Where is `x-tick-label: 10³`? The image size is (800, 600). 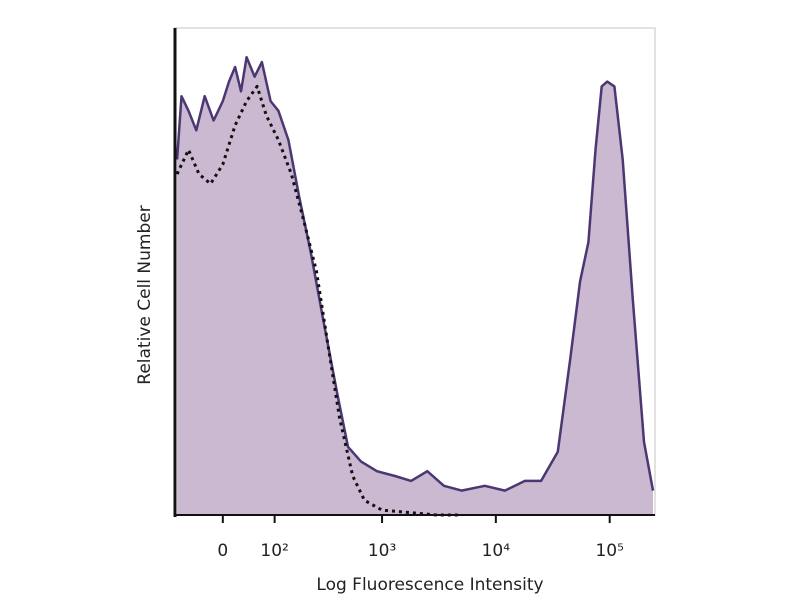
x-tick-label: 10³ is located at coordinates (382, 551).